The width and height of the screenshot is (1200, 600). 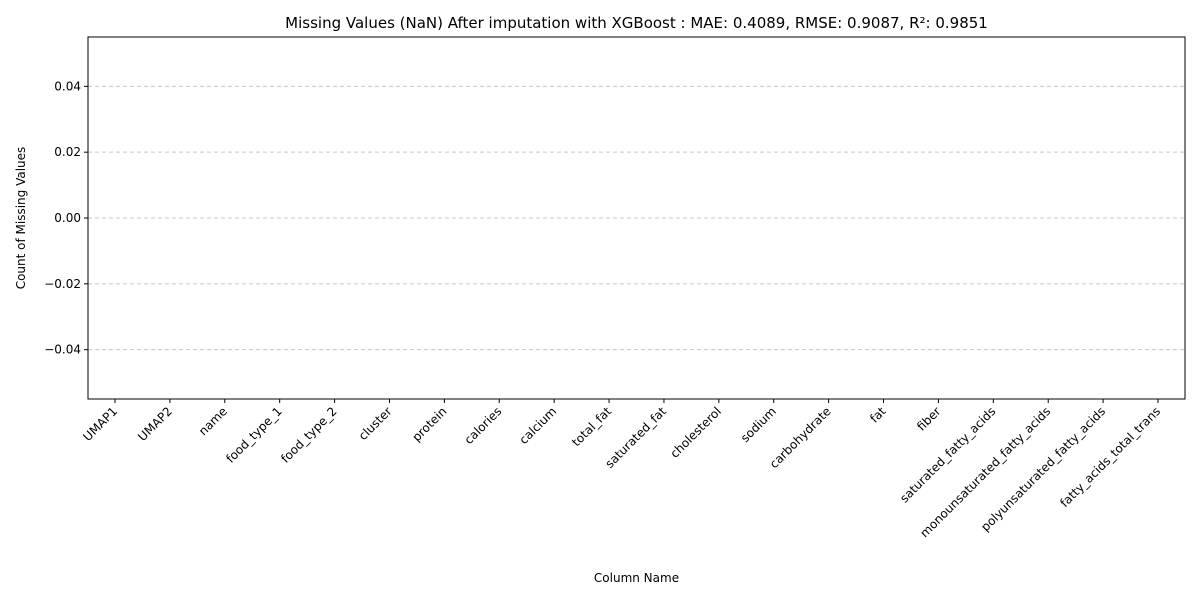 What do you see at coordinates (636, 578) in the screenshot?
I see `x-axis-label: Column Name` at bounding box center [636, 578].